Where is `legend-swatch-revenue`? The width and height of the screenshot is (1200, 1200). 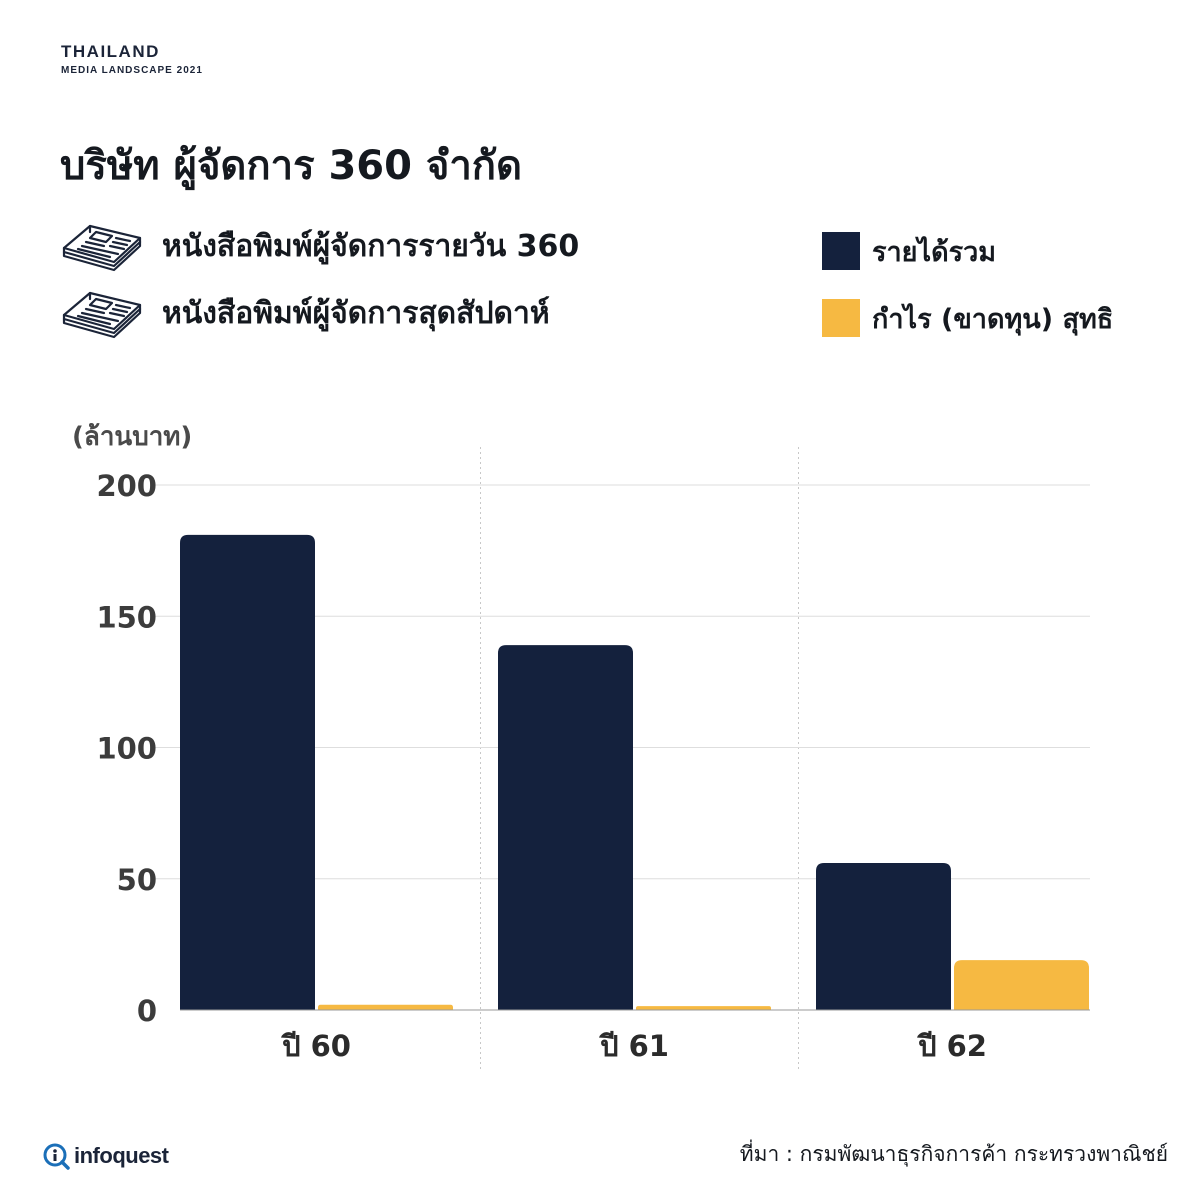
legend-swatch-revenue is located at coordinates (841, 251).